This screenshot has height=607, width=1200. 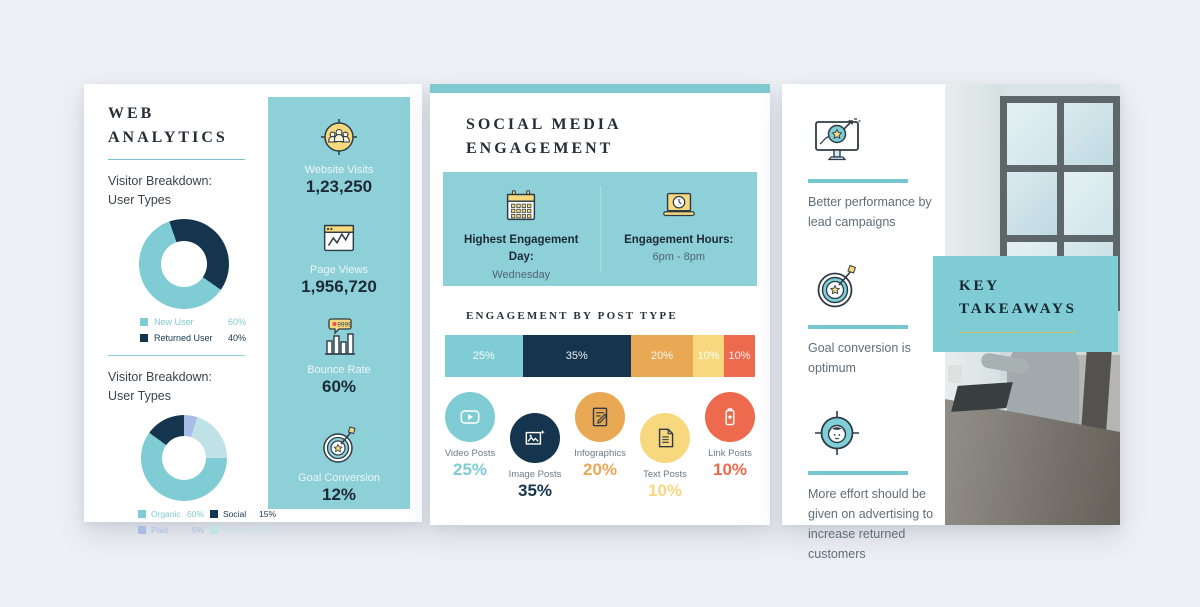 What do you see at coordinates (730, 453) in the screenshot?
I see `post-type-label: Link Posts` at bounding box center [730, 453].